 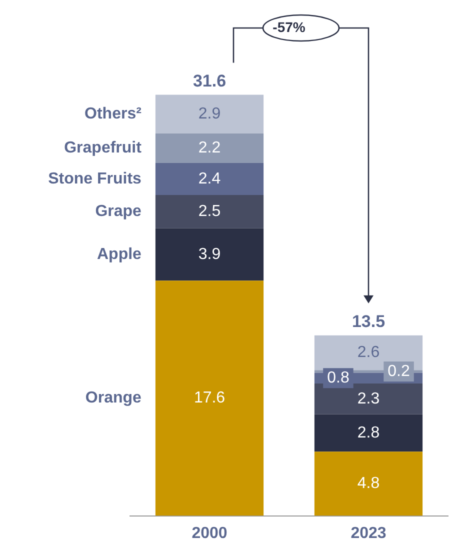 I want to click on data-label: 0.8, so click(x=338, y=378).